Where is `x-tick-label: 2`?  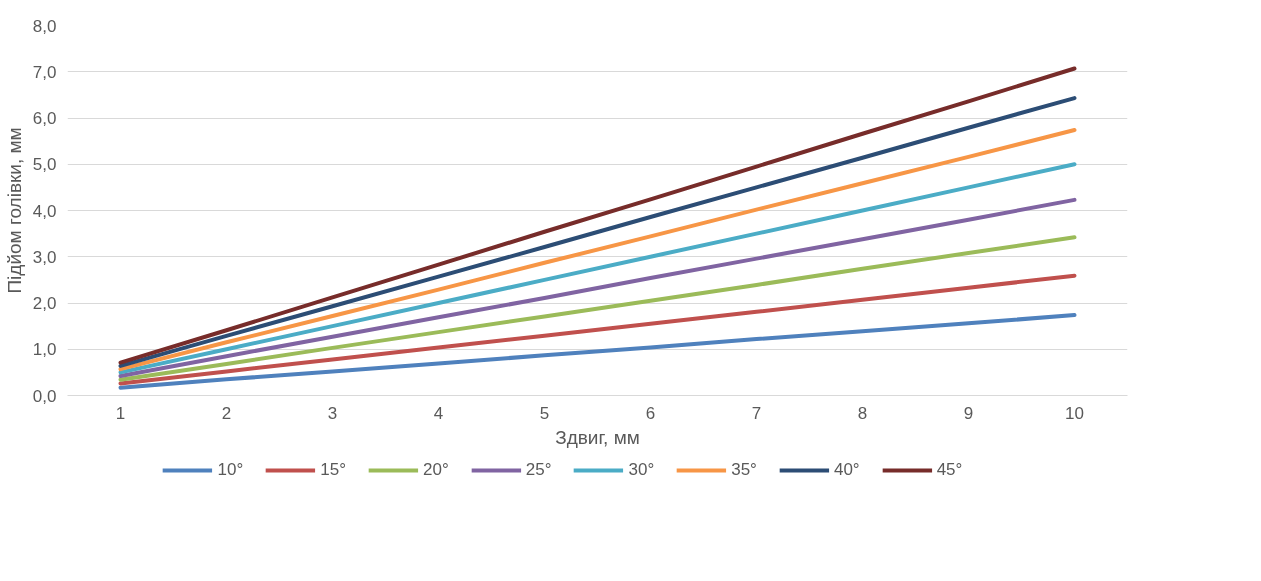
x-tick-label: 2 is located at coordinates (226, 413).